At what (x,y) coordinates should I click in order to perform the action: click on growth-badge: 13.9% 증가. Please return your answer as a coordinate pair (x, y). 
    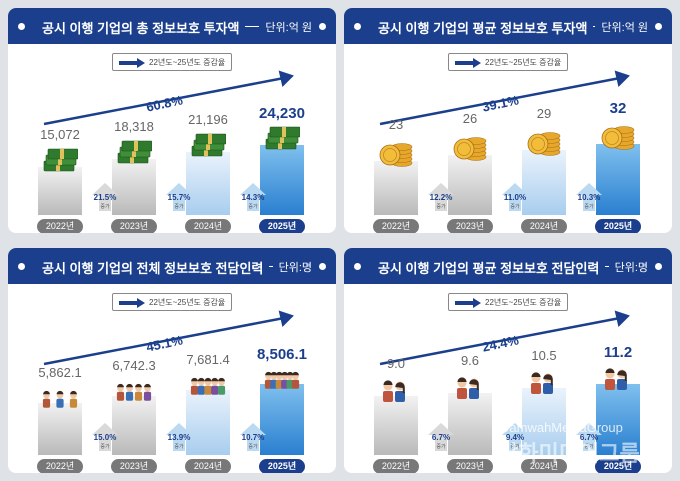
    Looking at the image, I should click on (179, 436).